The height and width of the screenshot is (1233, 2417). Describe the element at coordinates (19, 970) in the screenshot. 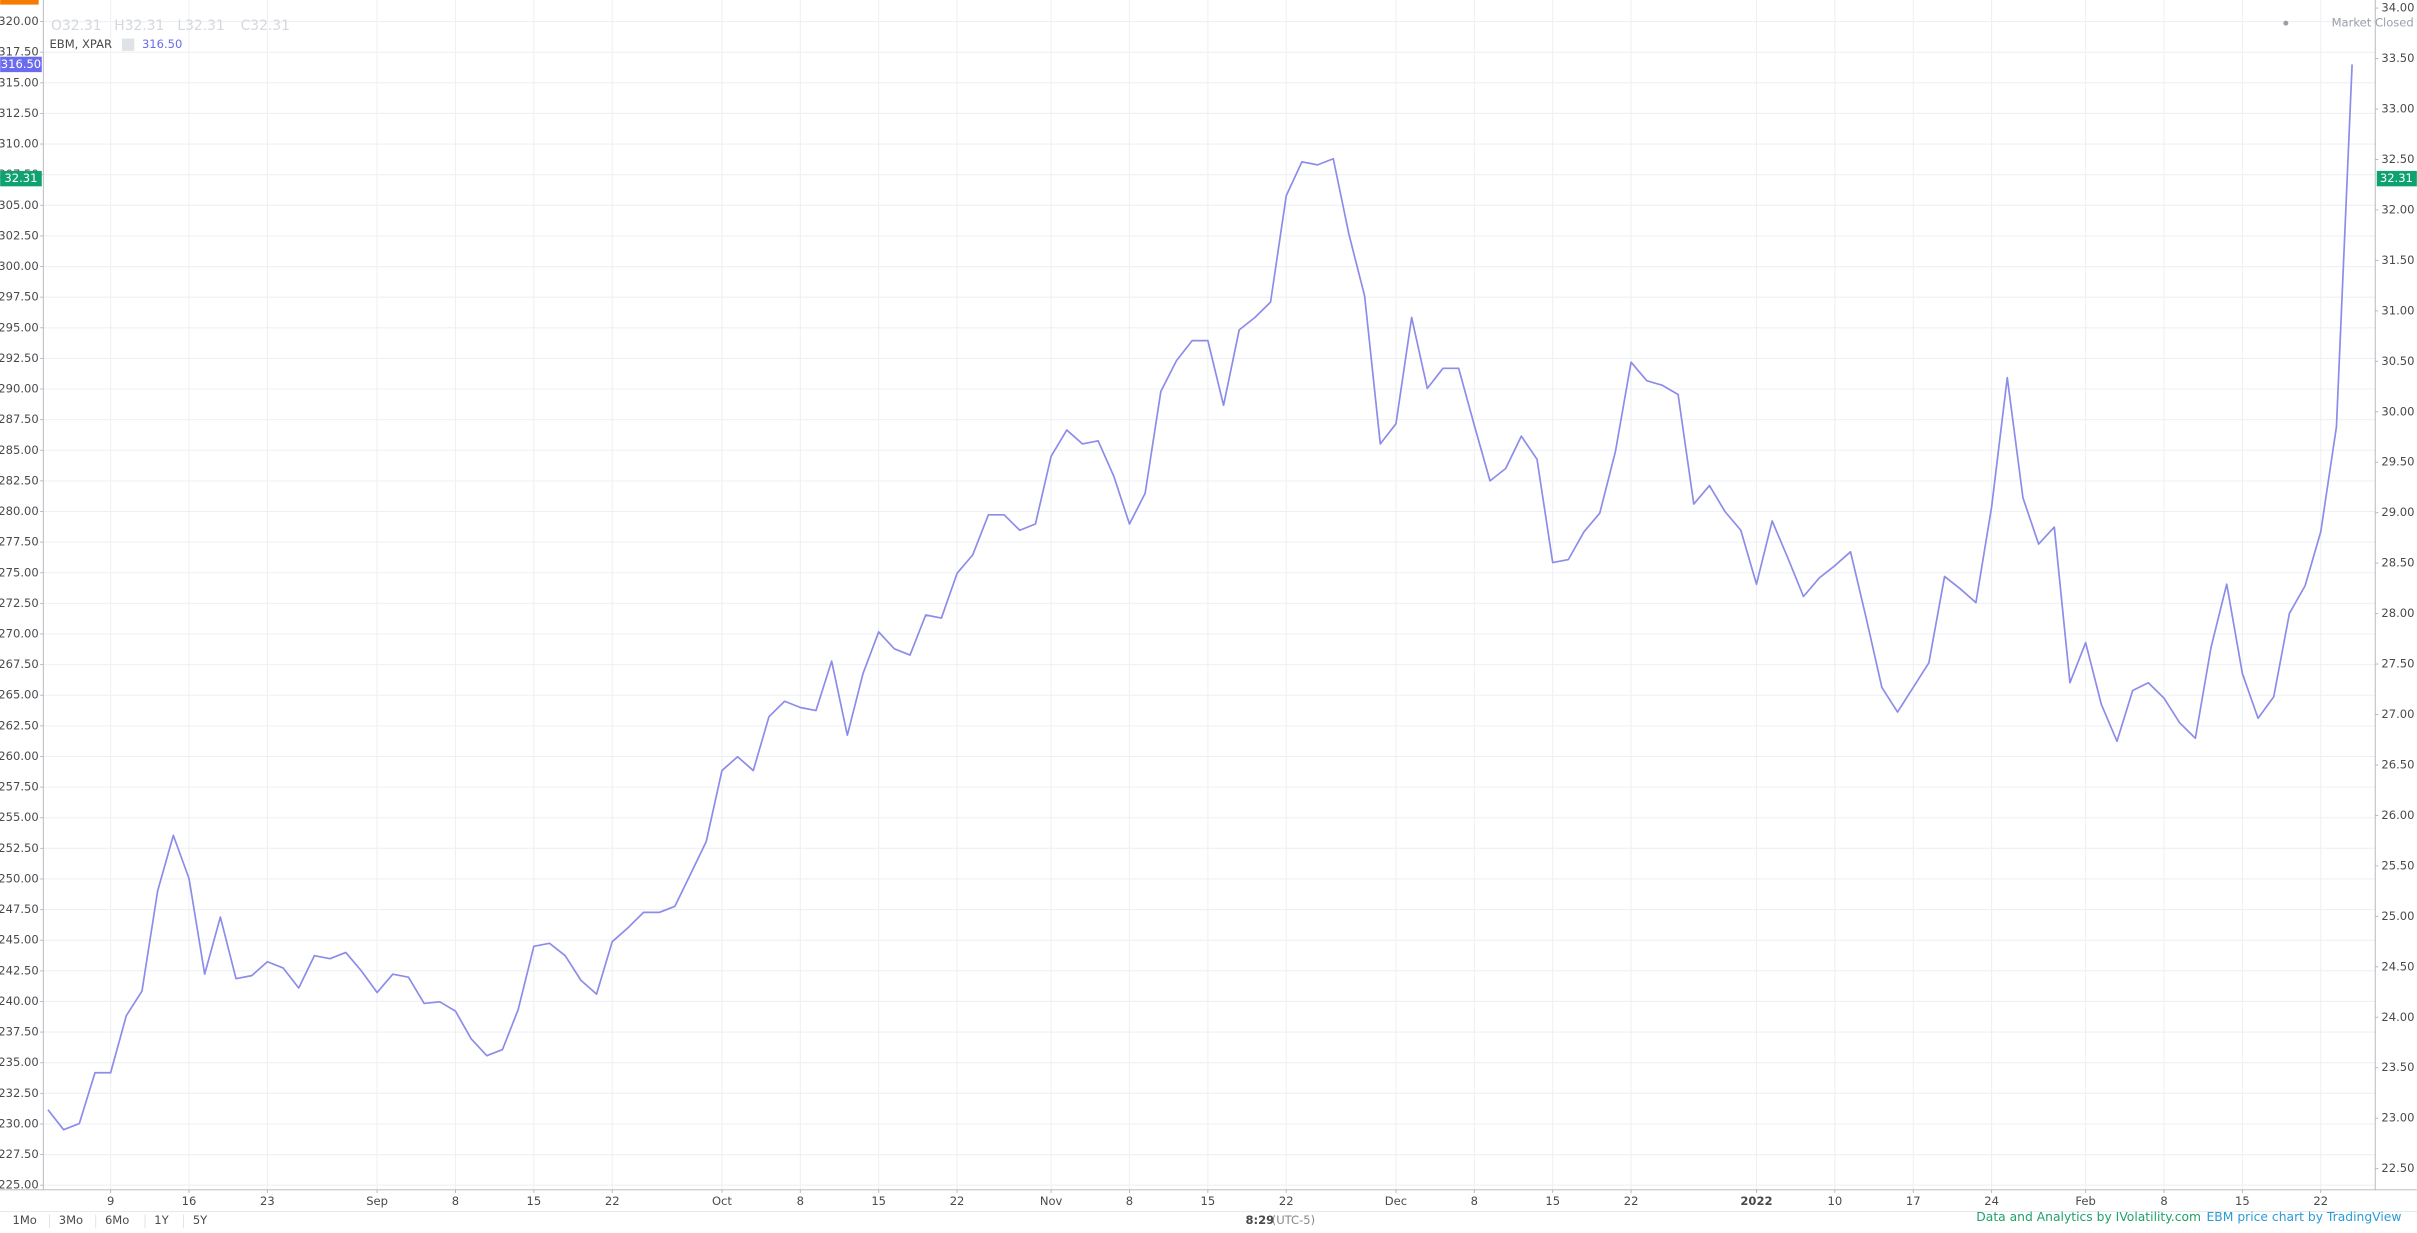

I see `y-tick-label: 242.50` at that location.